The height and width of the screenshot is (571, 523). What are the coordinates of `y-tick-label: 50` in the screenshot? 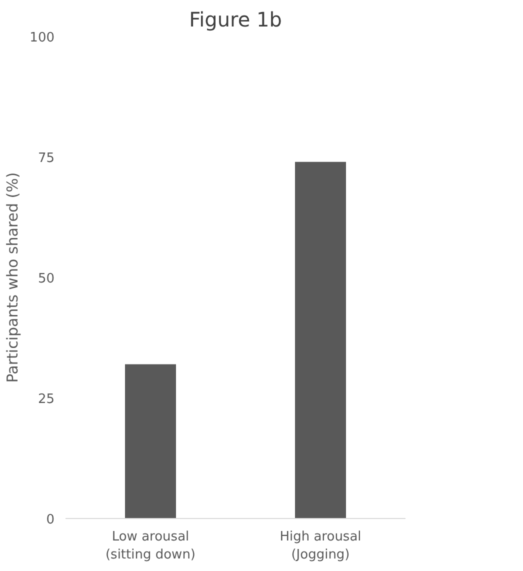 It's located at (46, 279).